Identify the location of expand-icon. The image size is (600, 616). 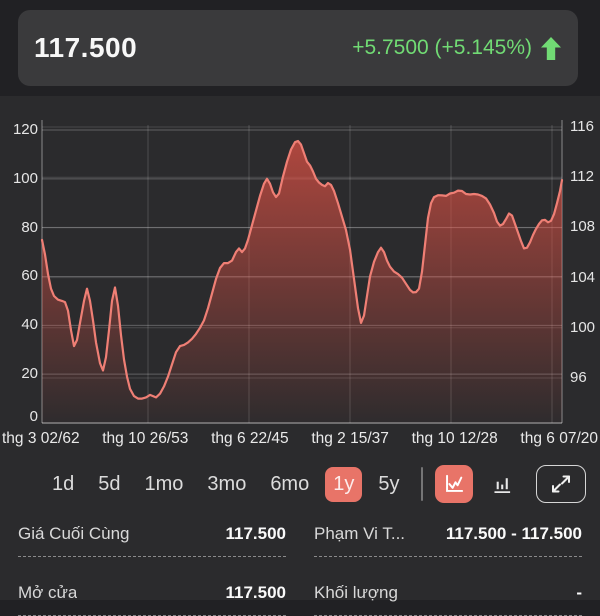
(561, 484).